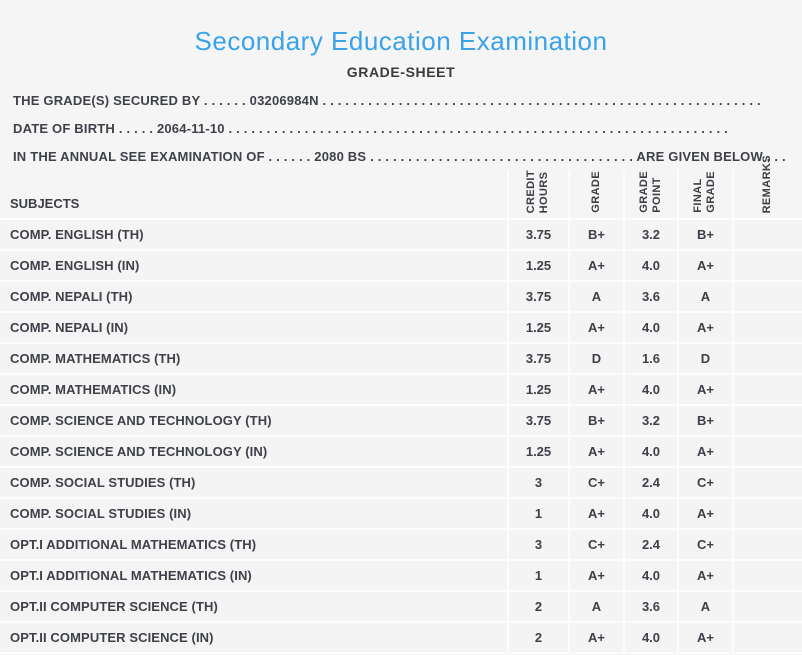 The image size is (802, 655). What do you see at coordinates (45, 203) in the screenshot?
I see `header-subjects: SUBJECTS` at bounding box center [45, 203].